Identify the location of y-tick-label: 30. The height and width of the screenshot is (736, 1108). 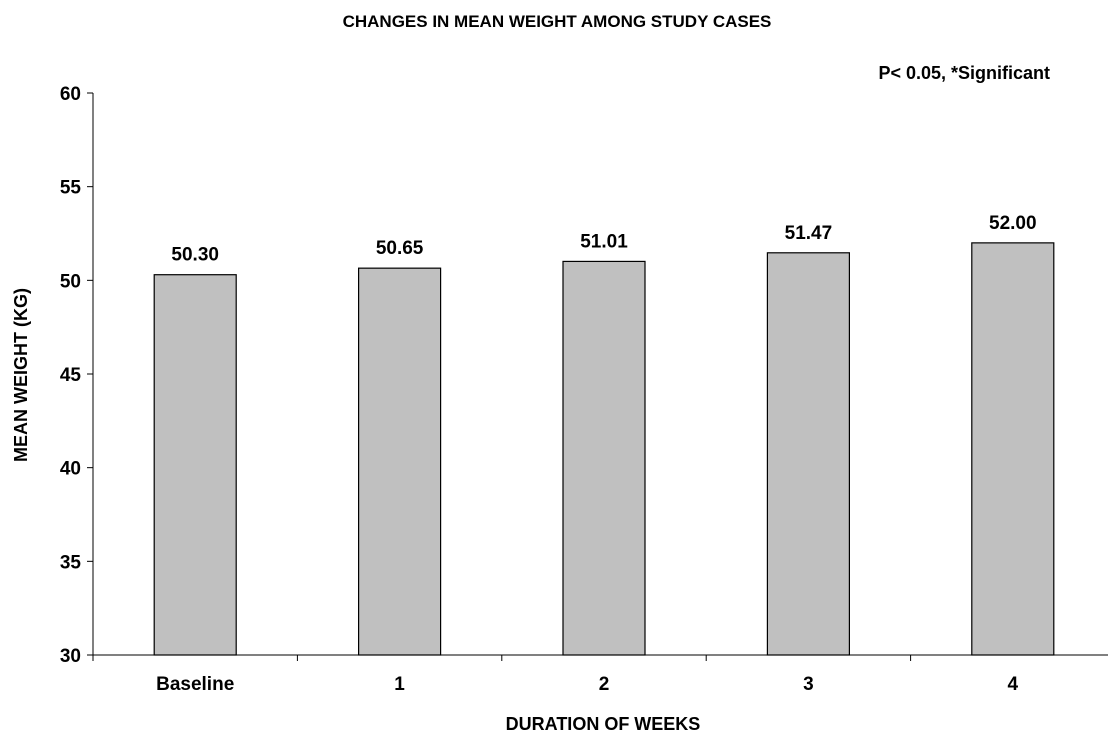
(70, 656).